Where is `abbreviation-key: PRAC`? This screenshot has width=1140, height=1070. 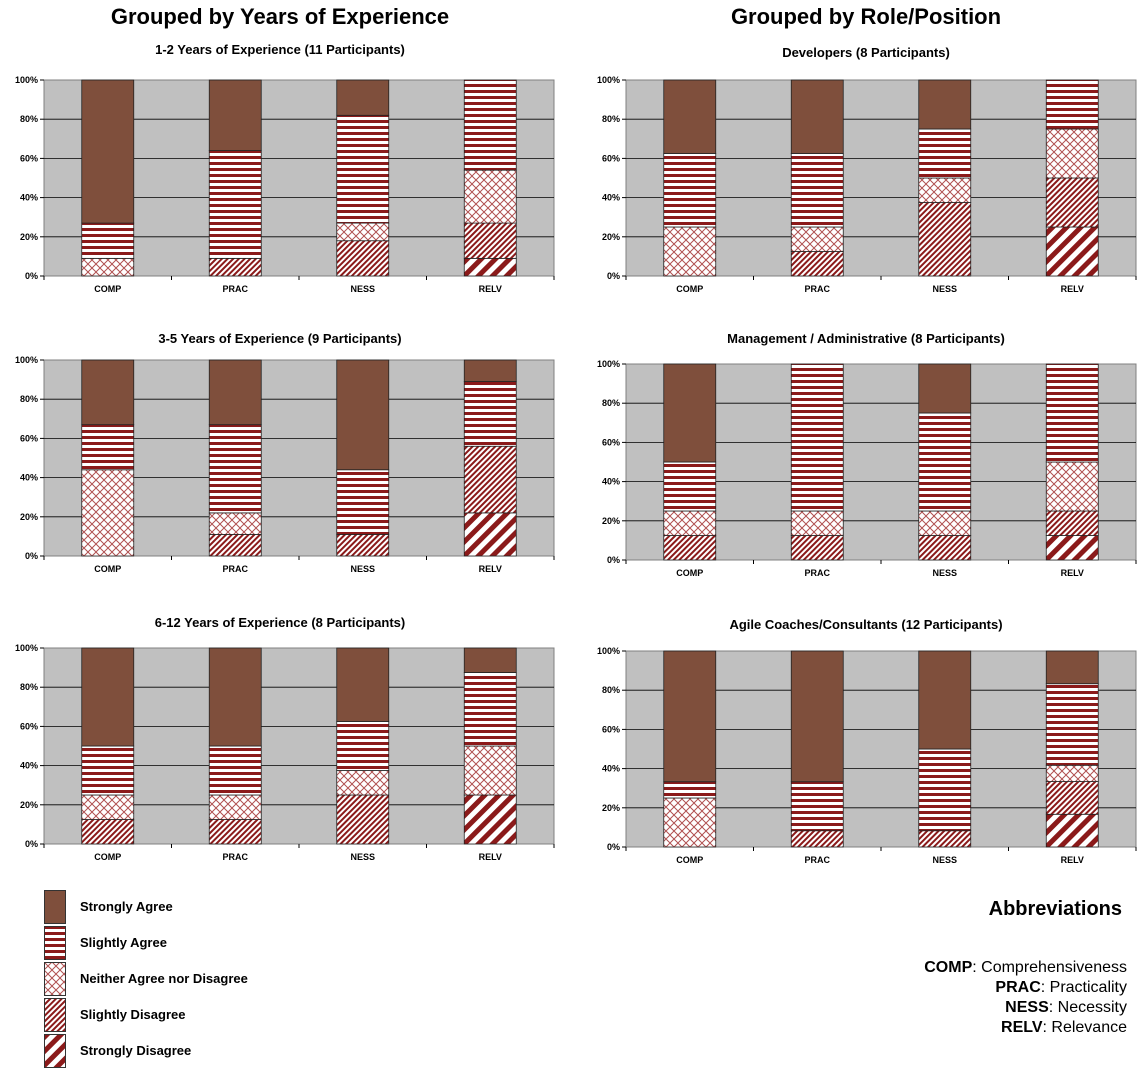
abbreviation-key: PRAC is located at coordinates (1018, 987).